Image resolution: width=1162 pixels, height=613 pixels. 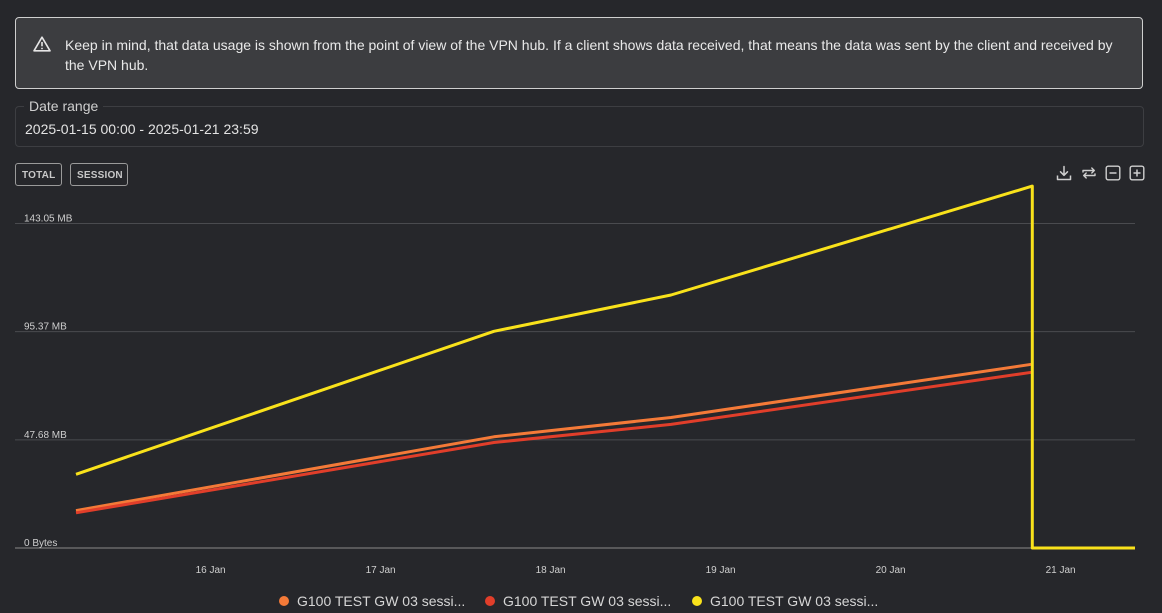 I want to click on y-tick-label: 47.68 MB, so click(x=45, y=435).